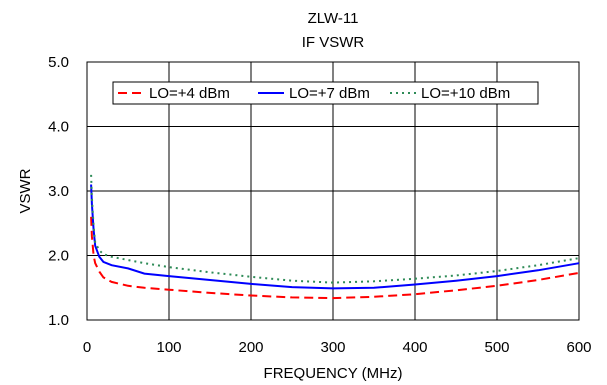  What do you see at coordinates (58, 62) in the screenshot?
I see `y-tick-label: 5.0` at bounding box center [58, 62].